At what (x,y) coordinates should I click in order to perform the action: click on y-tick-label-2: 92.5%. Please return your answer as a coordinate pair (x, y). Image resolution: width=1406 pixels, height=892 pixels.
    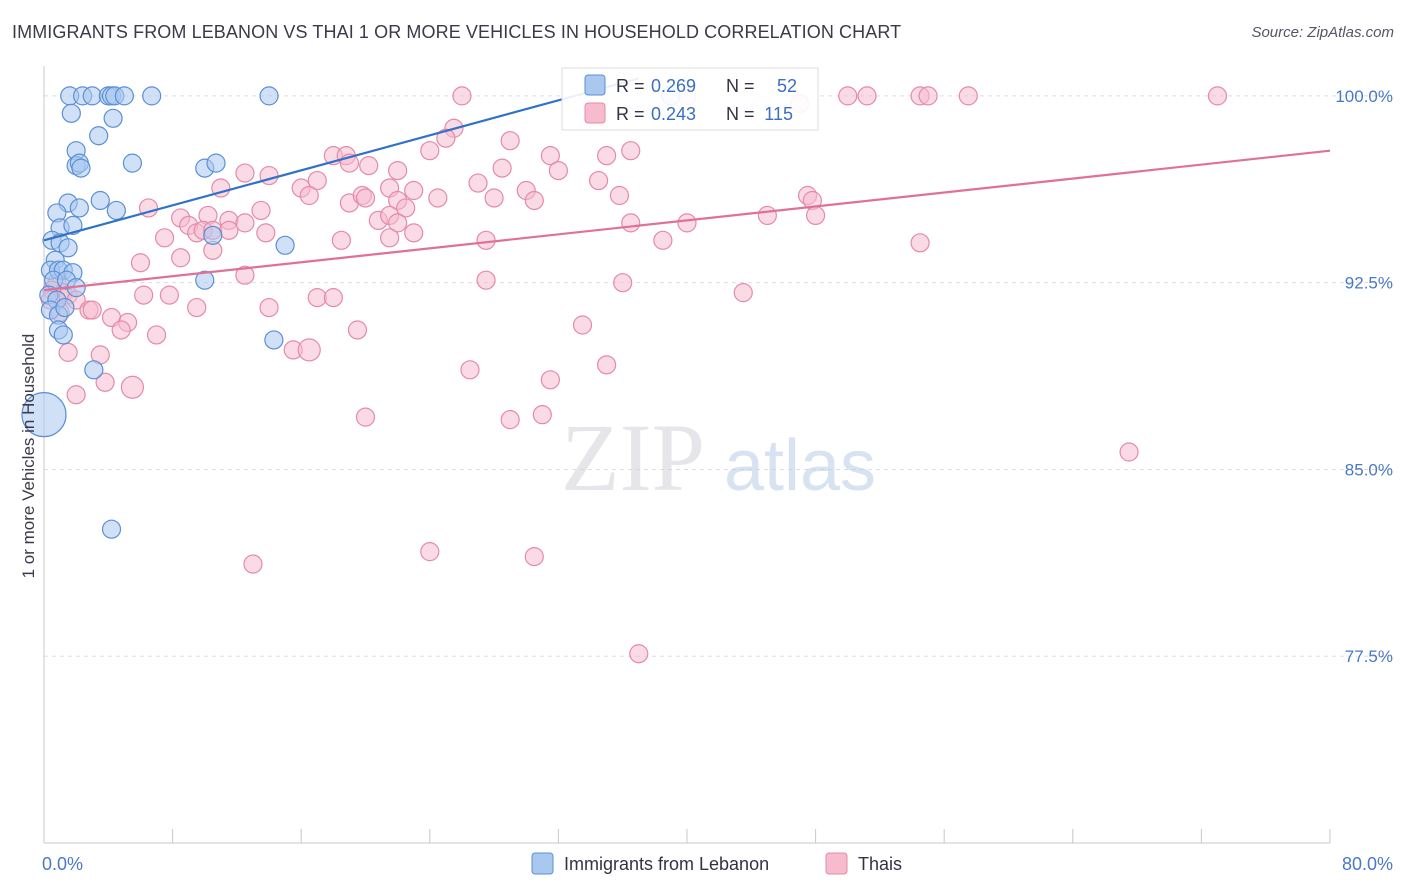
    Looking at the image, I should click on (1369, 283).